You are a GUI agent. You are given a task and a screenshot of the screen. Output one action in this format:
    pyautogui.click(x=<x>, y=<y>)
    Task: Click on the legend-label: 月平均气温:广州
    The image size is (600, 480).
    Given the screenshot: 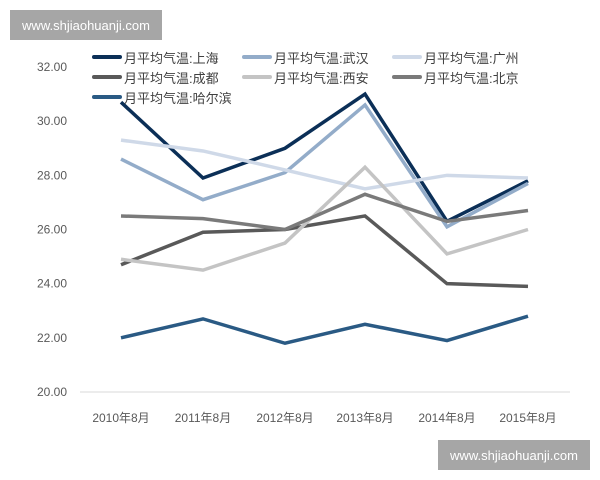 What is the action you would take?
    pyautogui.click(x=471, y=58)
    